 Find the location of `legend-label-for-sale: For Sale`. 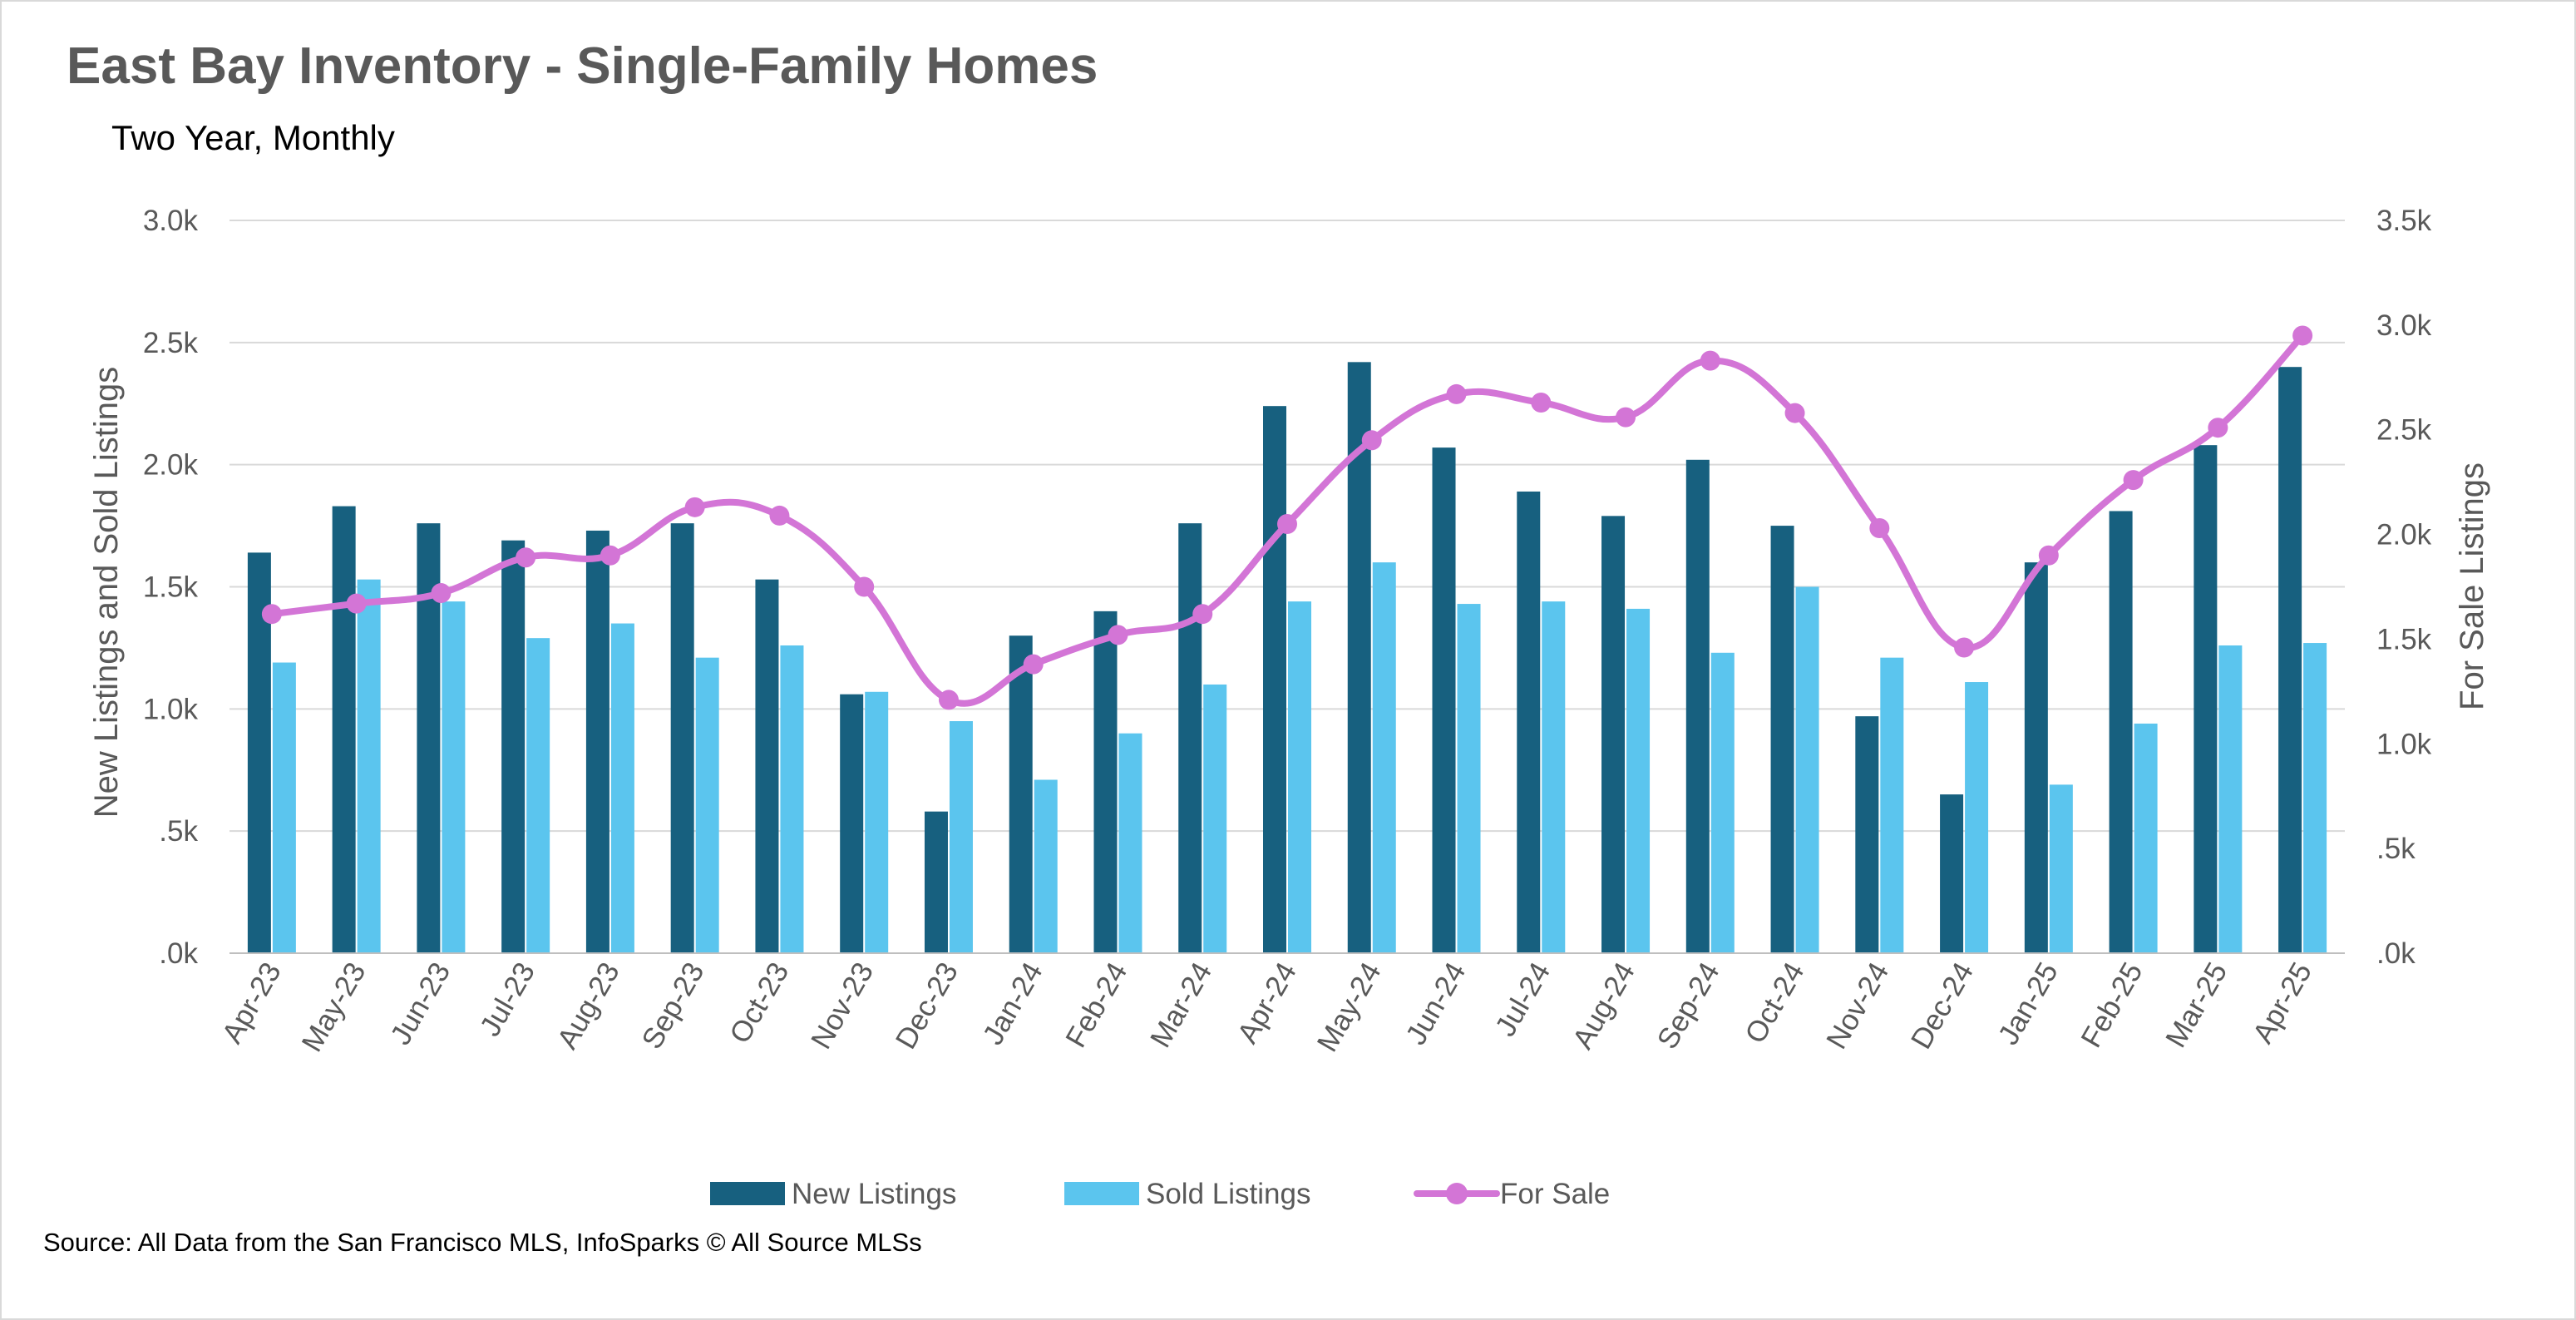

legend-label-for-sale: For Sale is located at coordinates (1555, 1194).